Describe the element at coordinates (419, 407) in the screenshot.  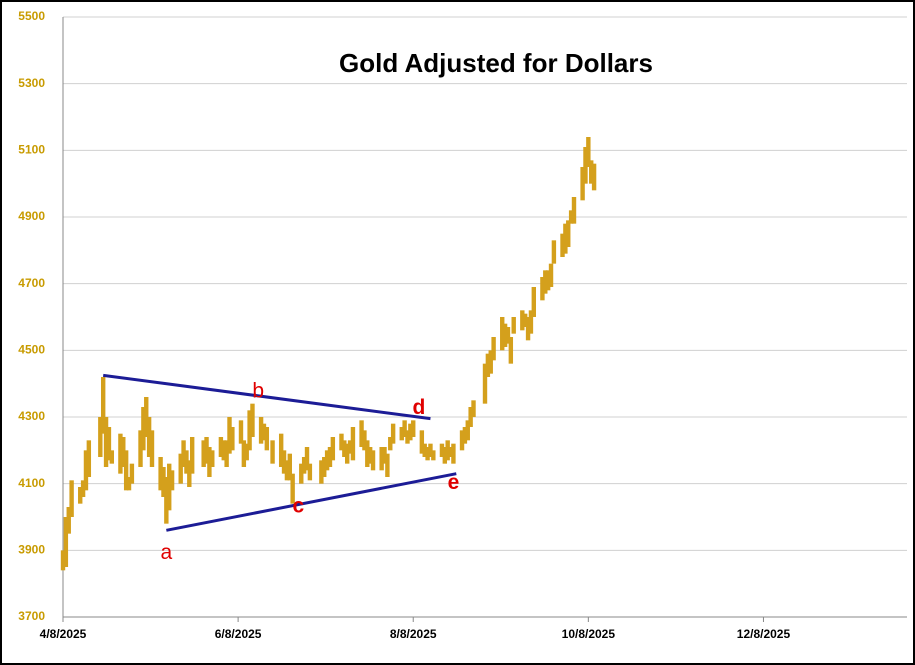
I see `wave-label: d` at that location.